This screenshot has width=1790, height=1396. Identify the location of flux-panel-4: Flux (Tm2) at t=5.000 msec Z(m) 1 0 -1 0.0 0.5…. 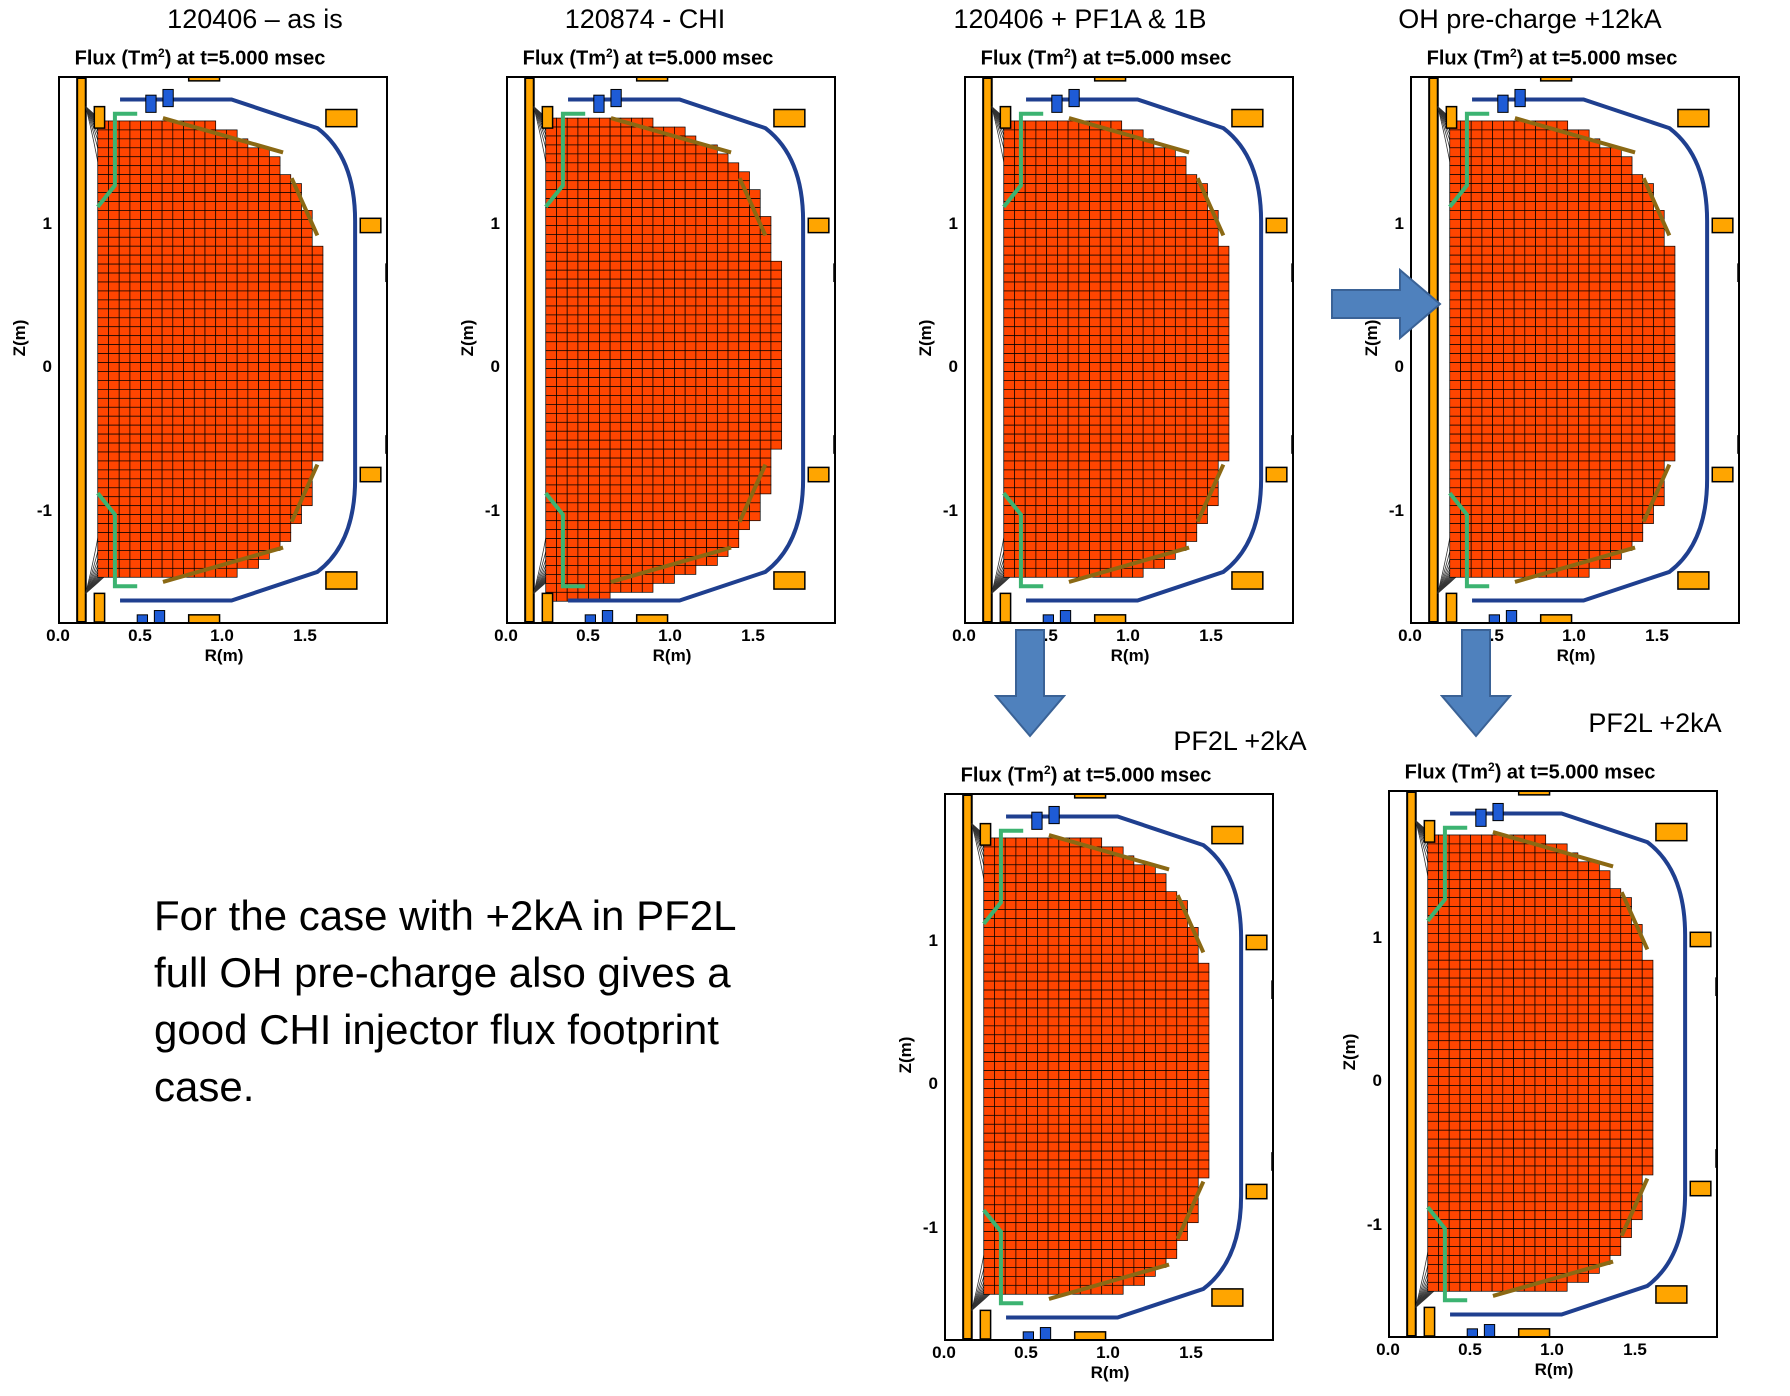
(1552, 355).